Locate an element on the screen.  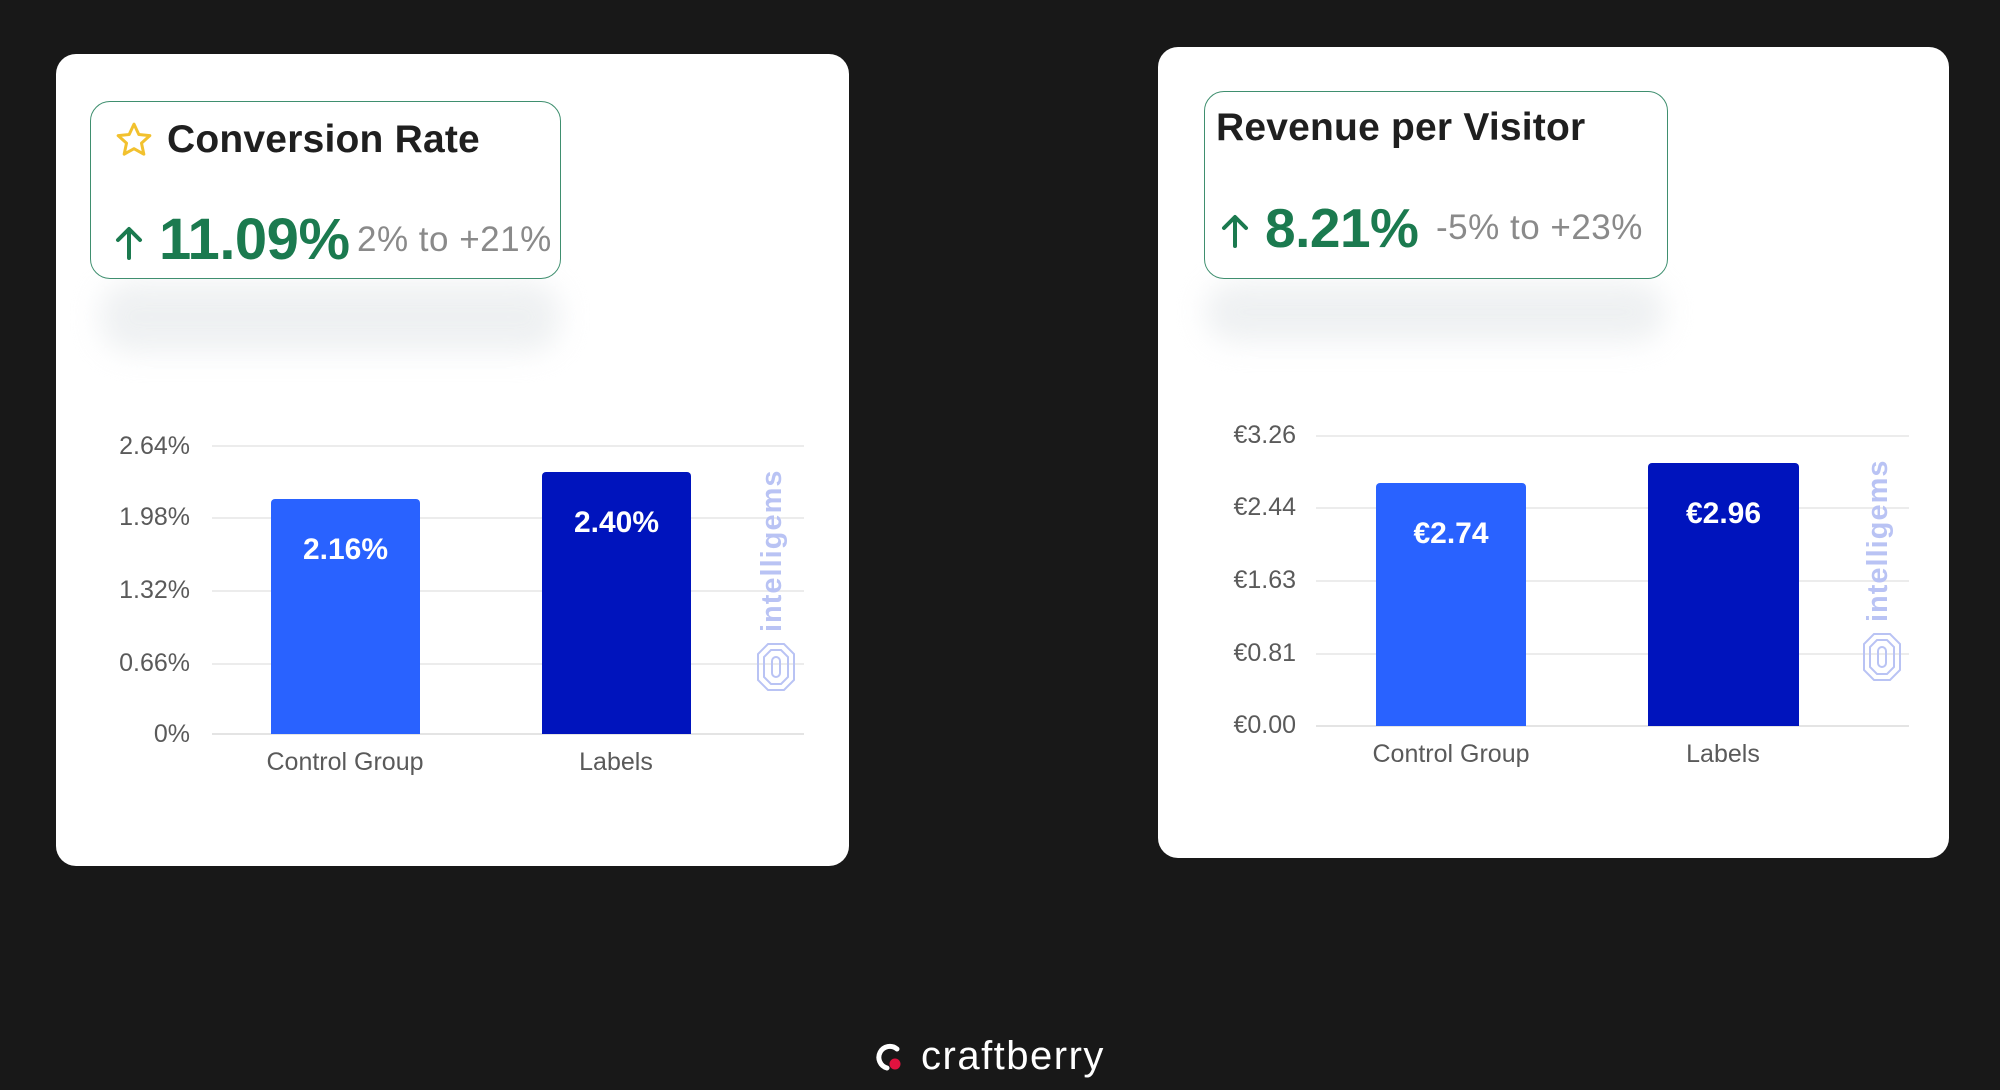
y-tick-label: €0.81 is located at coordinates (1264, 653).